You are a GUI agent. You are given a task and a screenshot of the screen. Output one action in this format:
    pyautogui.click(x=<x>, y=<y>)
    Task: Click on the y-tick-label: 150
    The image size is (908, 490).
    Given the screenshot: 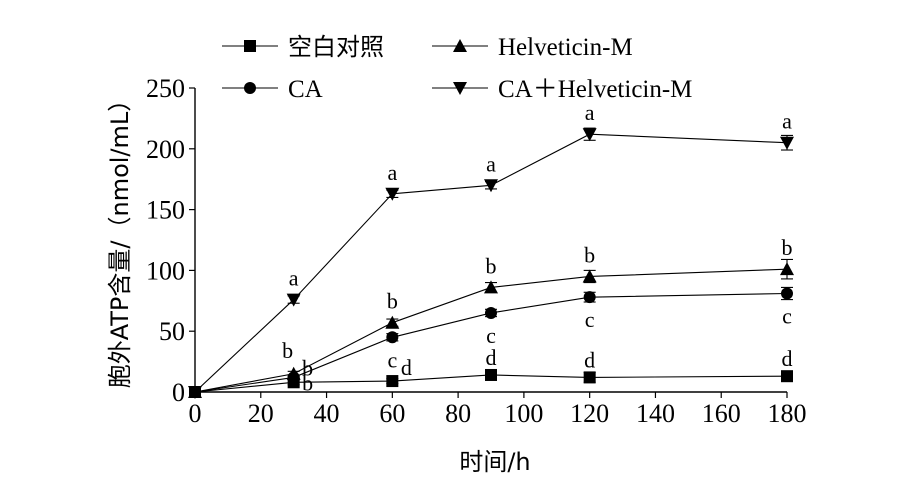 What is the action you would take?
    pyautogui.click(x=165, y=210)
    